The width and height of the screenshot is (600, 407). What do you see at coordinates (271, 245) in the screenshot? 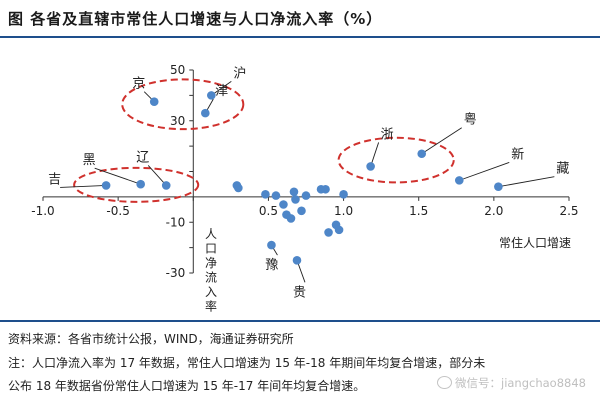
I see `point-豫` at bounding box center [271, 245].